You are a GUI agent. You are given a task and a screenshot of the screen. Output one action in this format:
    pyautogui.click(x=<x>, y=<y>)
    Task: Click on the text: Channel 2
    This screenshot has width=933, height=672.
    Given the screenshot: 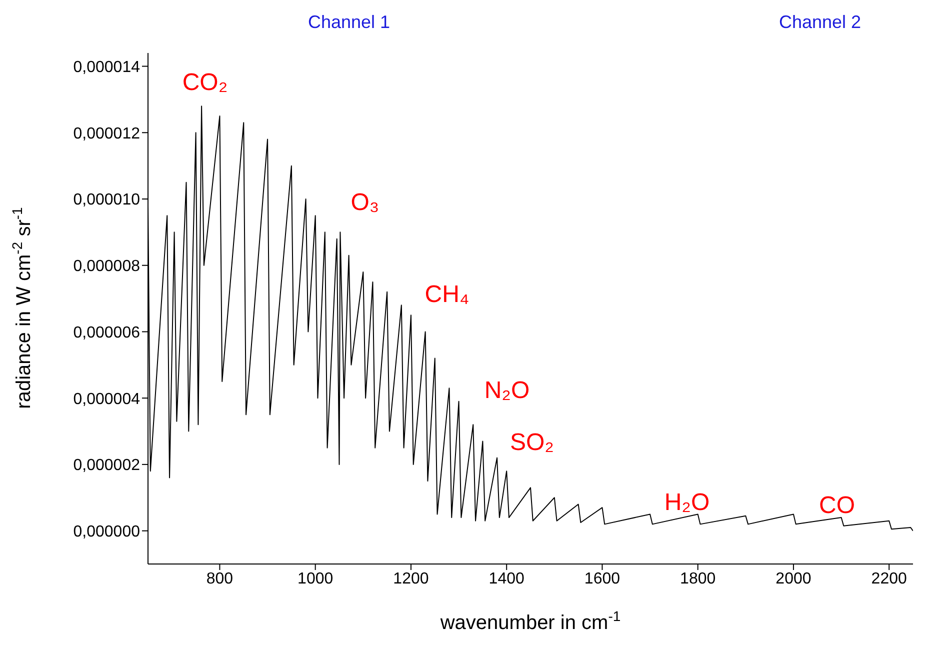 What is the action you would take?
    pyautogui.click(x=820, y=22)
    